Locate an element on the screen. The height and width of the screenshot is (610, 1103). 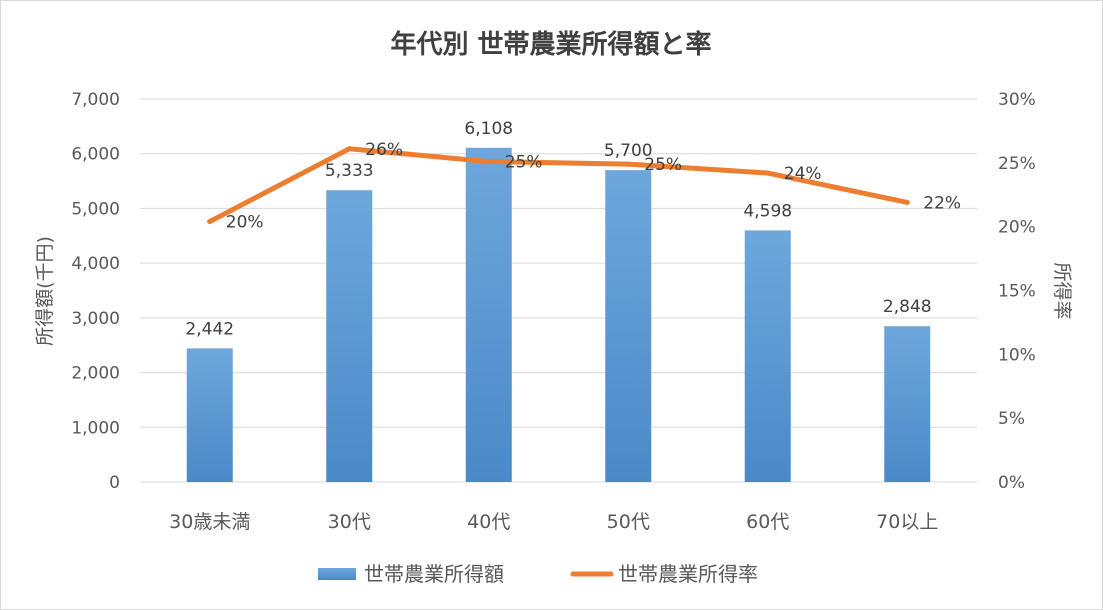
line-data-label: 22% is located at coordinates (942, 203).